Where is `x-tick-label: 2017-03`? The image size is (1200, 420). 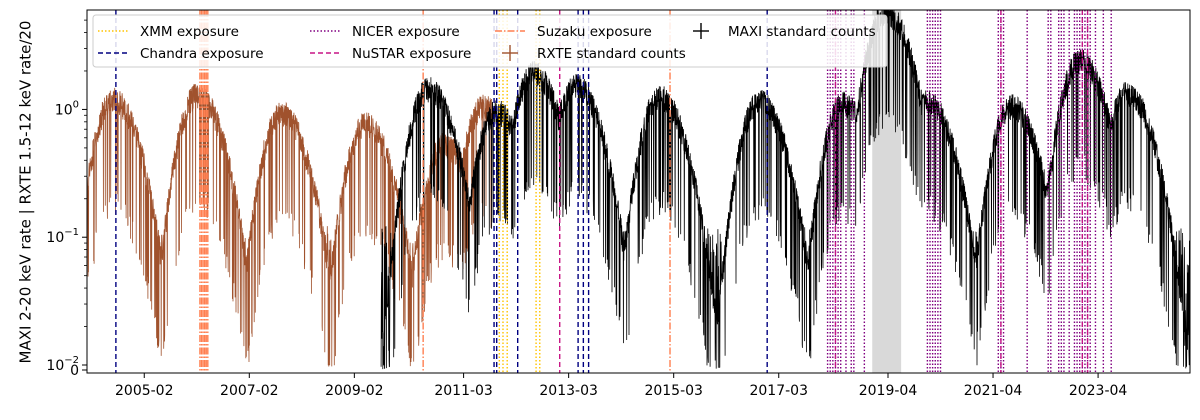 x-tick-label: 2017-03 is located at coordinates (778, 391).